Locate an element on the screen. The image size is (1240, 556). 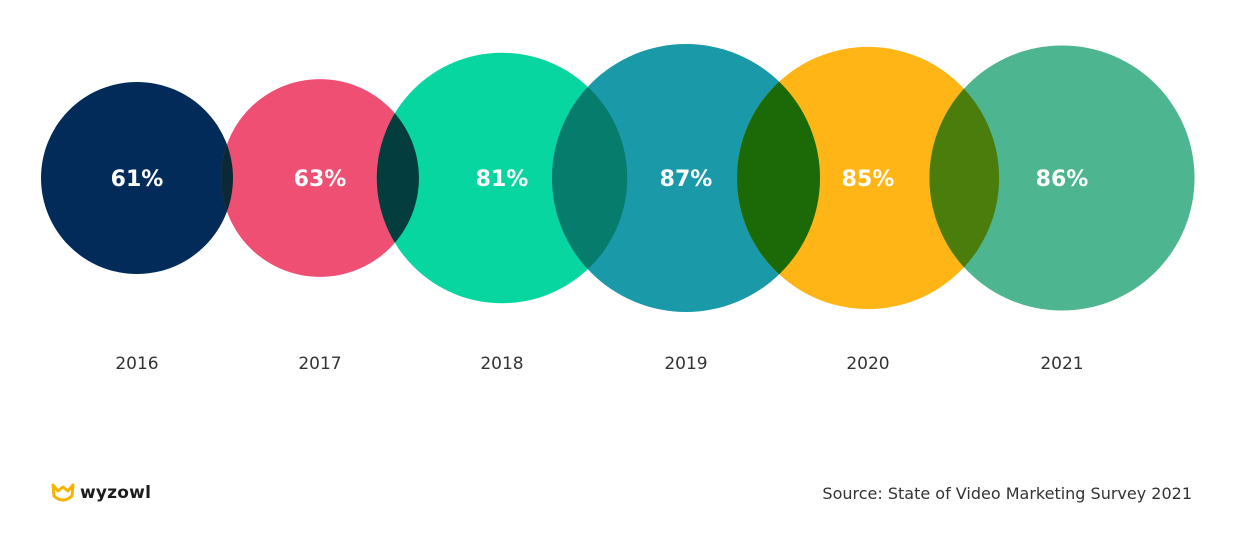
year-label-2017: 2017 is located at coordinates (319, 364).